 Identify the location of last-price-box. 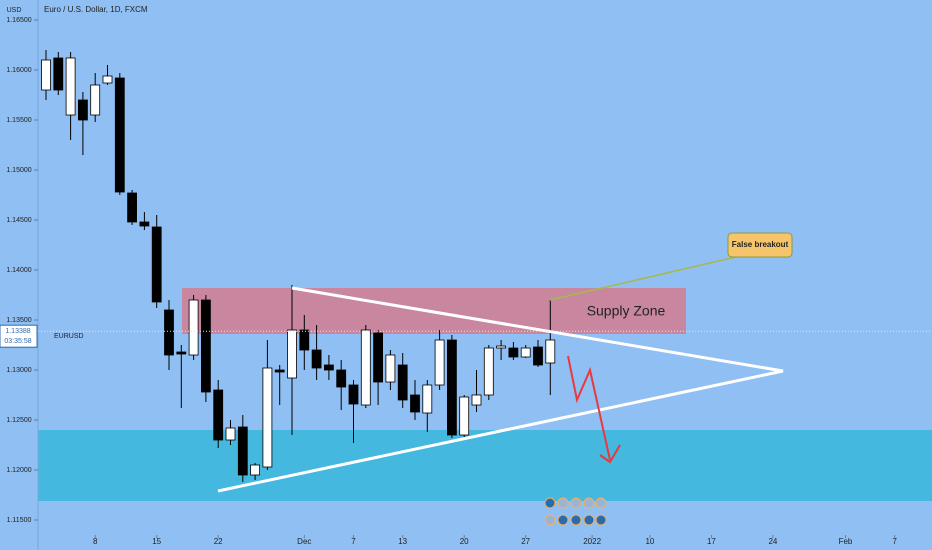
(19, 336).